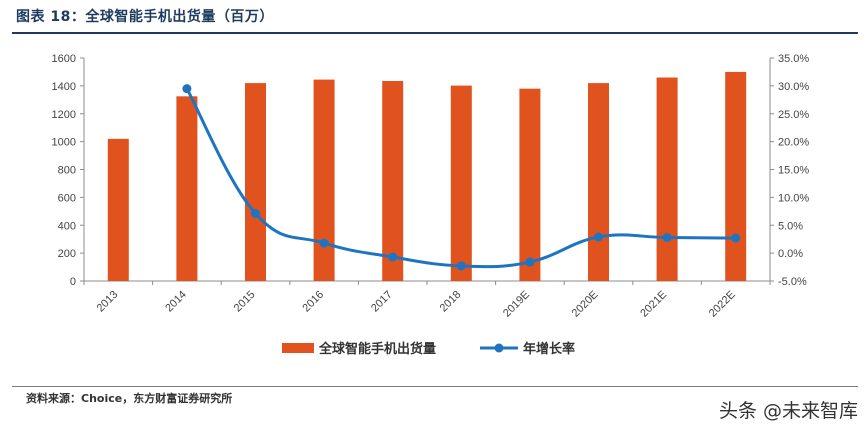 The image size is (868, 429). I want to click on left-tick-label: 0, so click(73, 282).